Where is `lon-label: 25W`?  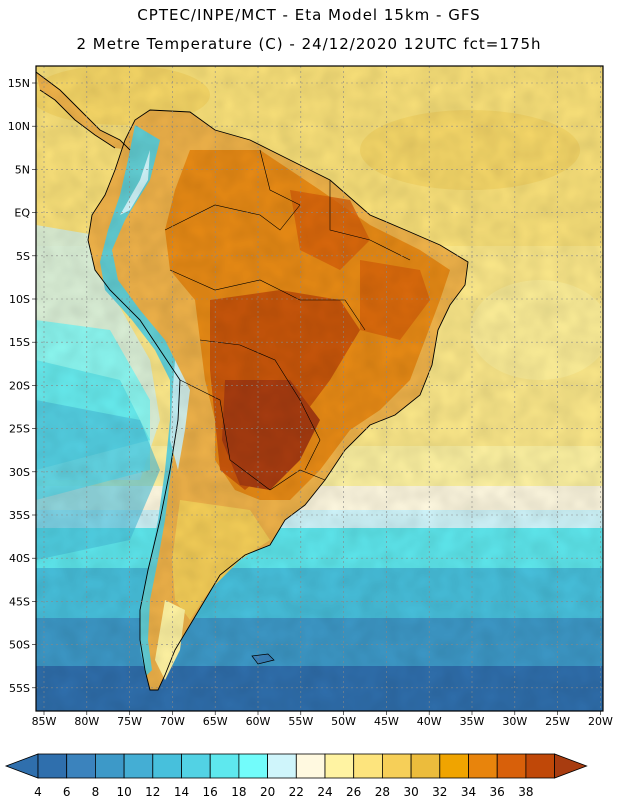
lon-label: 25W is located at coordinates (557, 721).